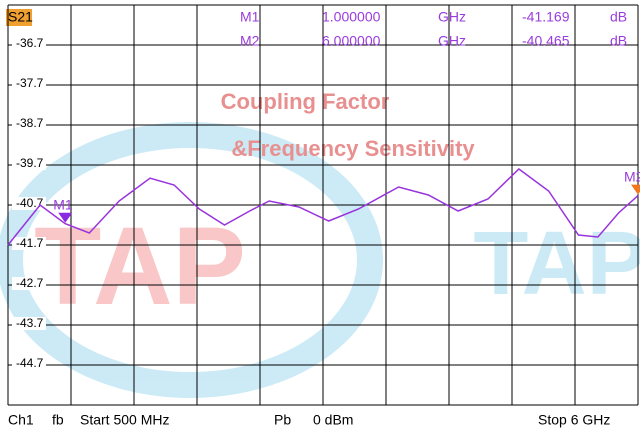 This screenshot has height=432, width=640. Describe the element at coordinates (351, 41) in the screenshot. I see `marker-table-x: 6.000000` at that location.